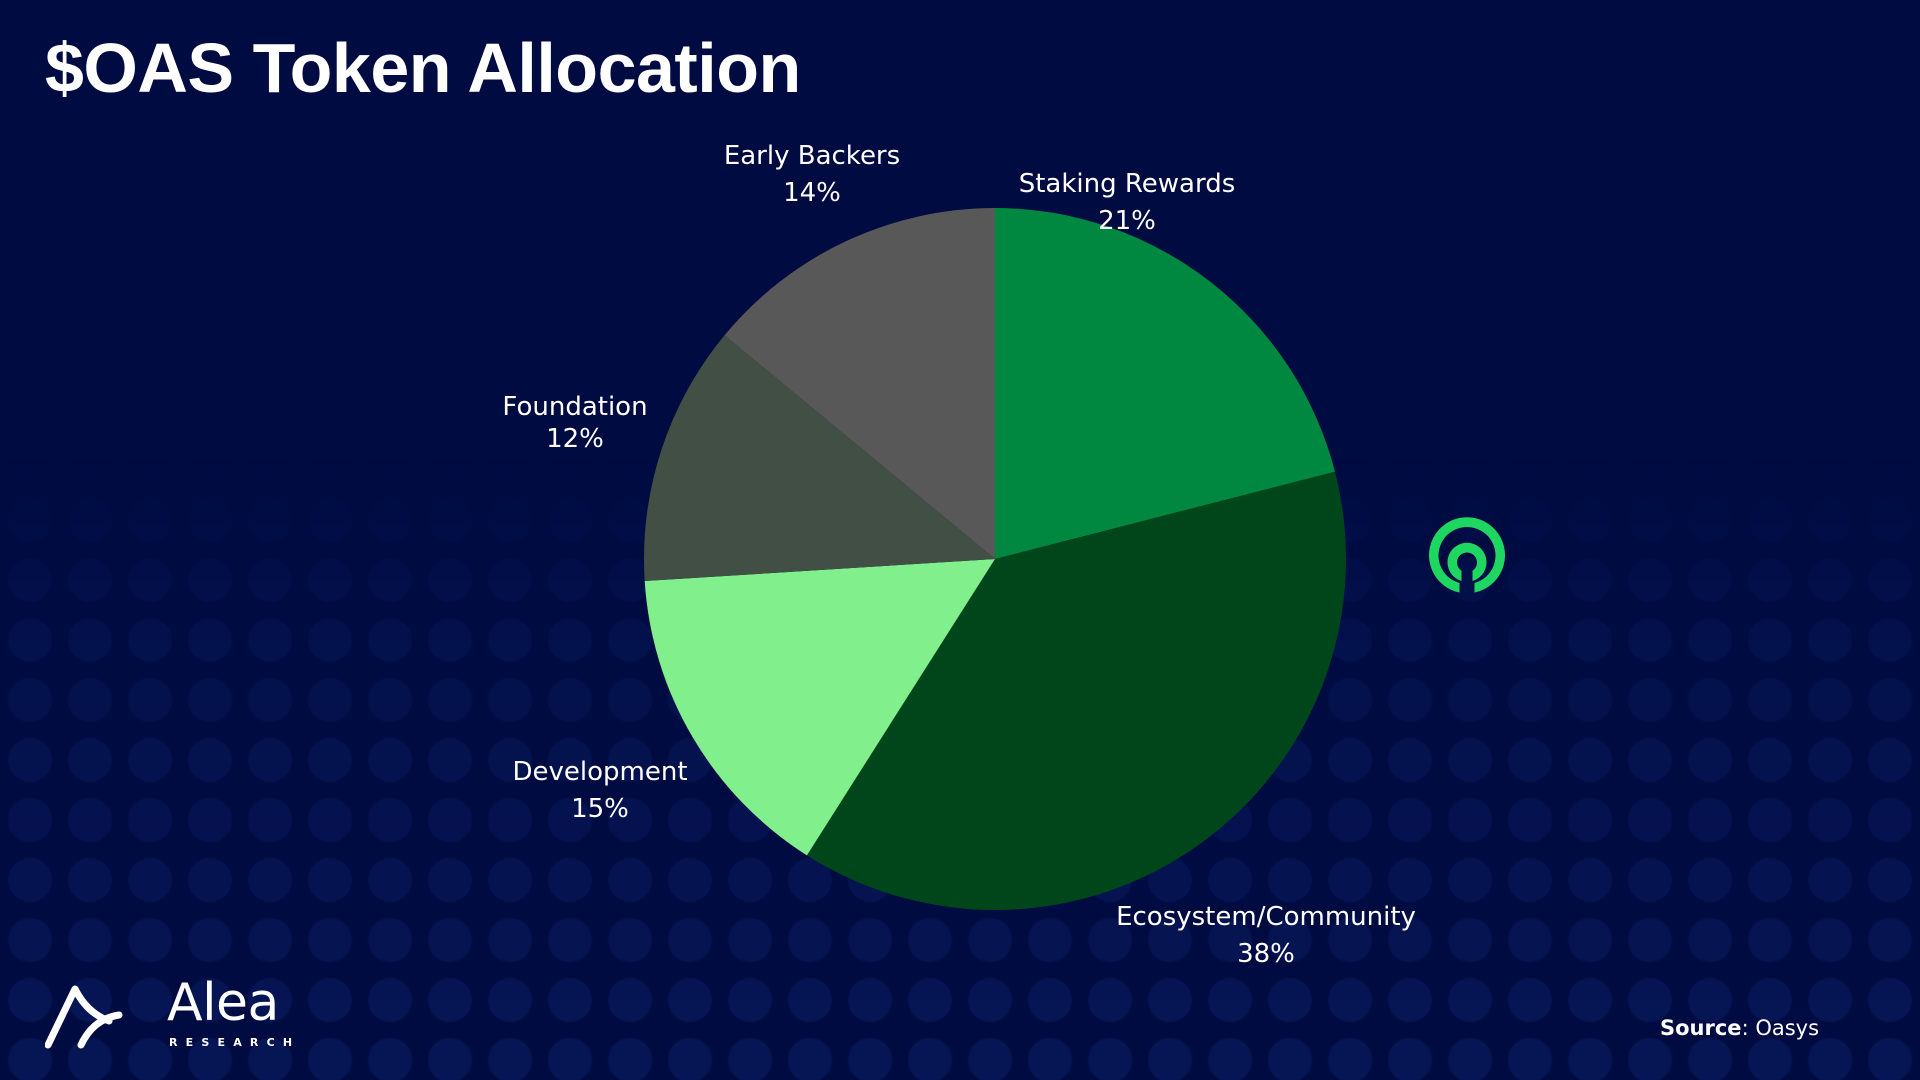 This screenshot has height=1080, width=1920. I want to click on pie-slice-ecosystem-community, so click(1076, 691).